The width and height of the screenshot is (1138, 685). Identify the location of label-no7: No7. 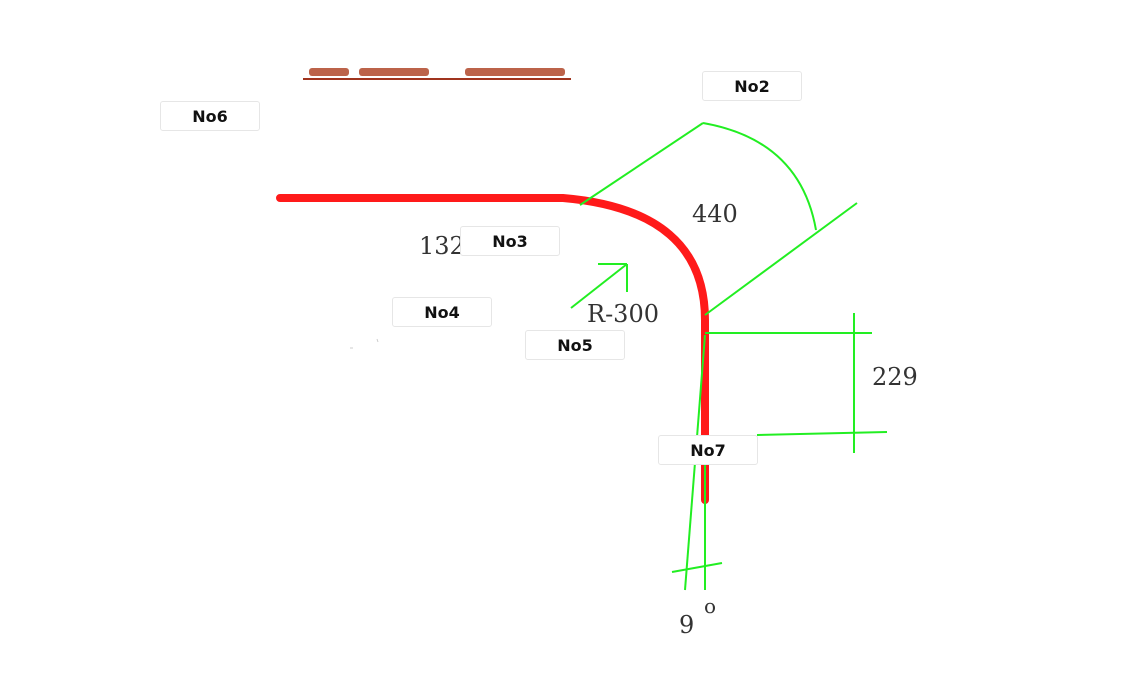
(708, 450).